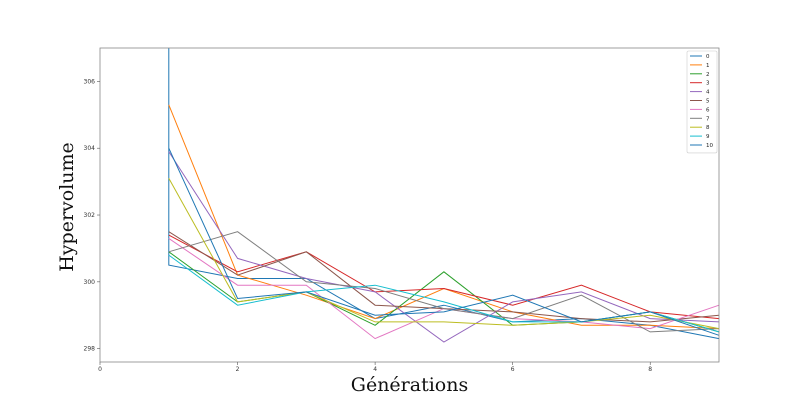  I want to click on x-tick-label: 4, so click(375, 369).